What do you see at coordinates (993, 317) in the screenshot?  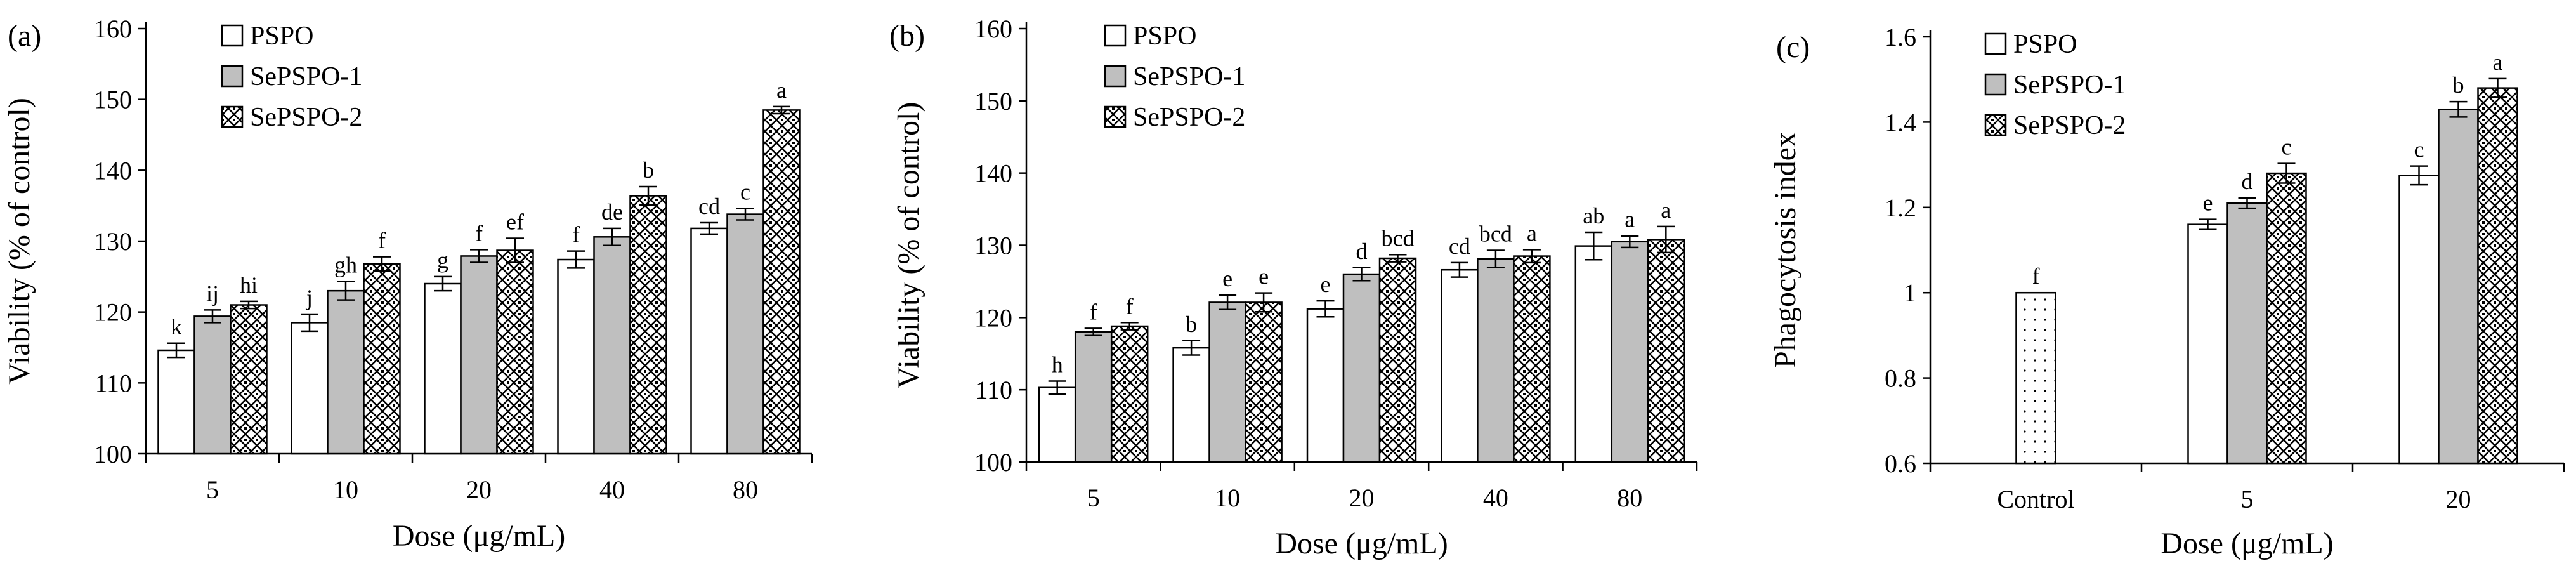 I see `y-tick-label: 120` at bounding box center [993, 317].